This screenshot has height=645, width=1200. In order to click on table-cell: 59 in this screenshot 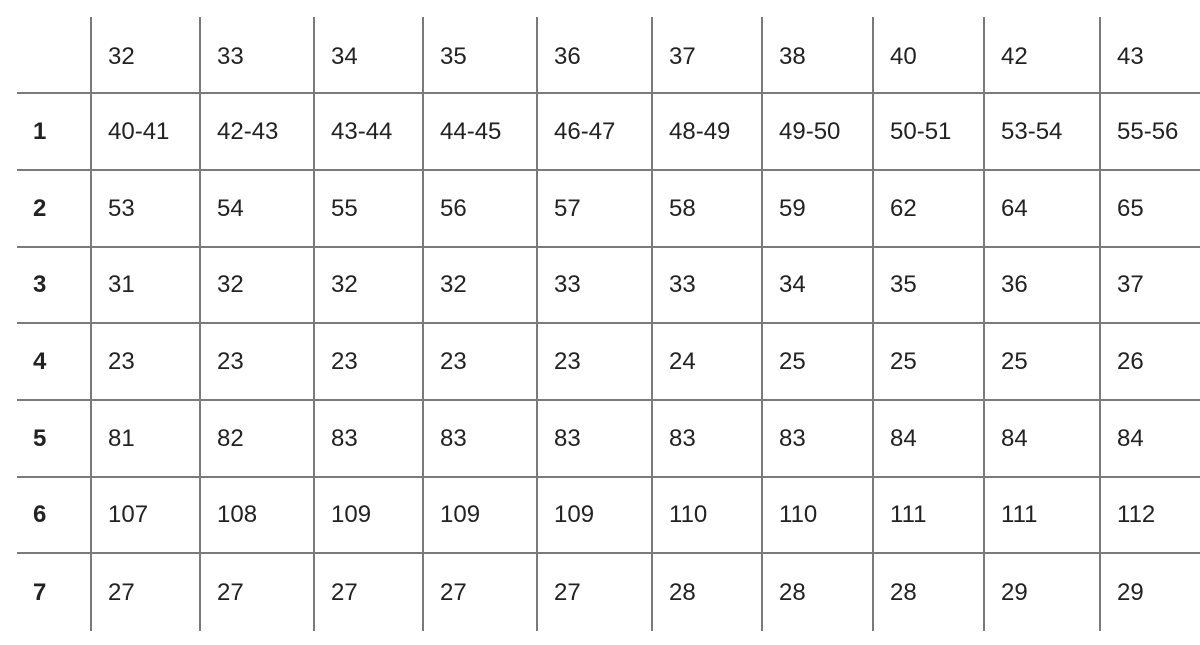, I will do `click(817, 208)`.